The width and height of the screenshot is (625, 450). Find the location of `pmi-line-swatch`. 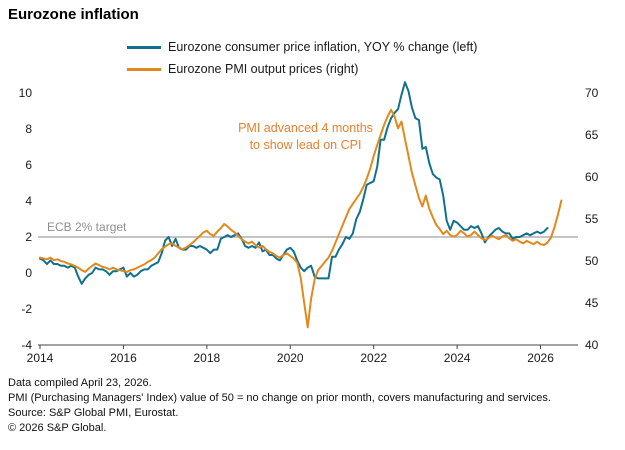

pmi-line-swatch is located at coordinates (144, 69).